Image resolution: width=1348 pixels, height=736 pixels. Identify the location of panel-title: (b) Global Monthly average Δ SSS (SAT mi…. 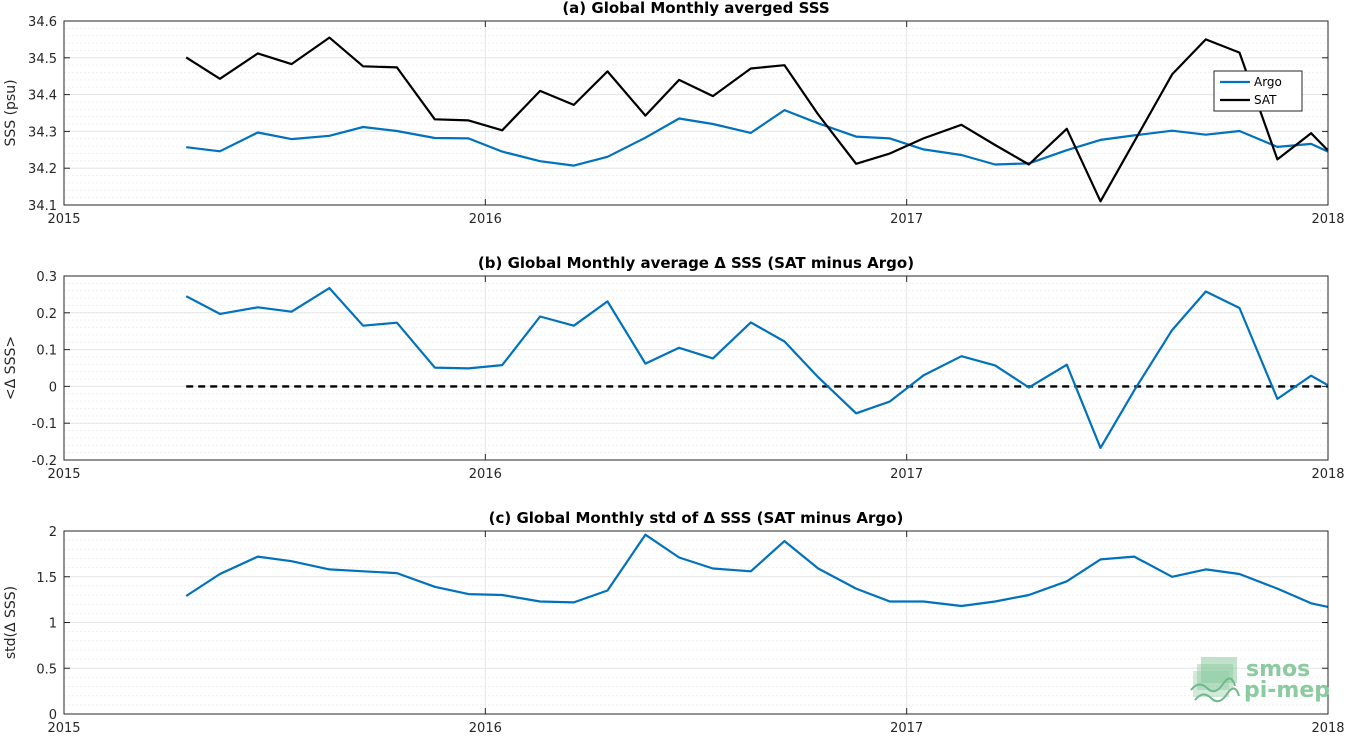
(696, 263).